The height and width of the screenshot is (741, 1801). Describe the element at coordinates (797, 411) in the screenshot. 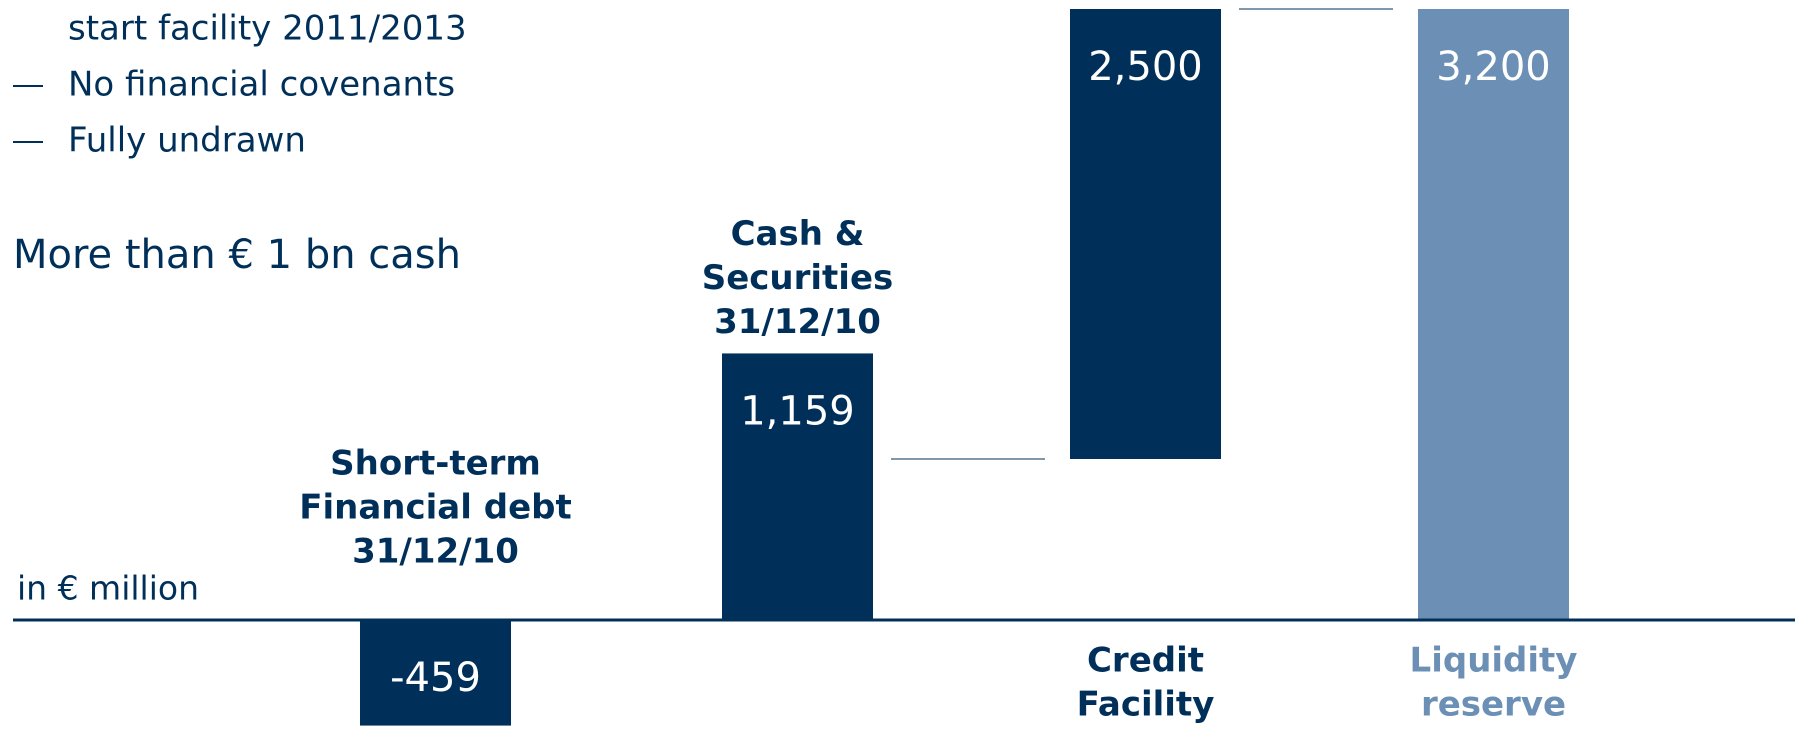

I see `value-label: 1,159` at that location.